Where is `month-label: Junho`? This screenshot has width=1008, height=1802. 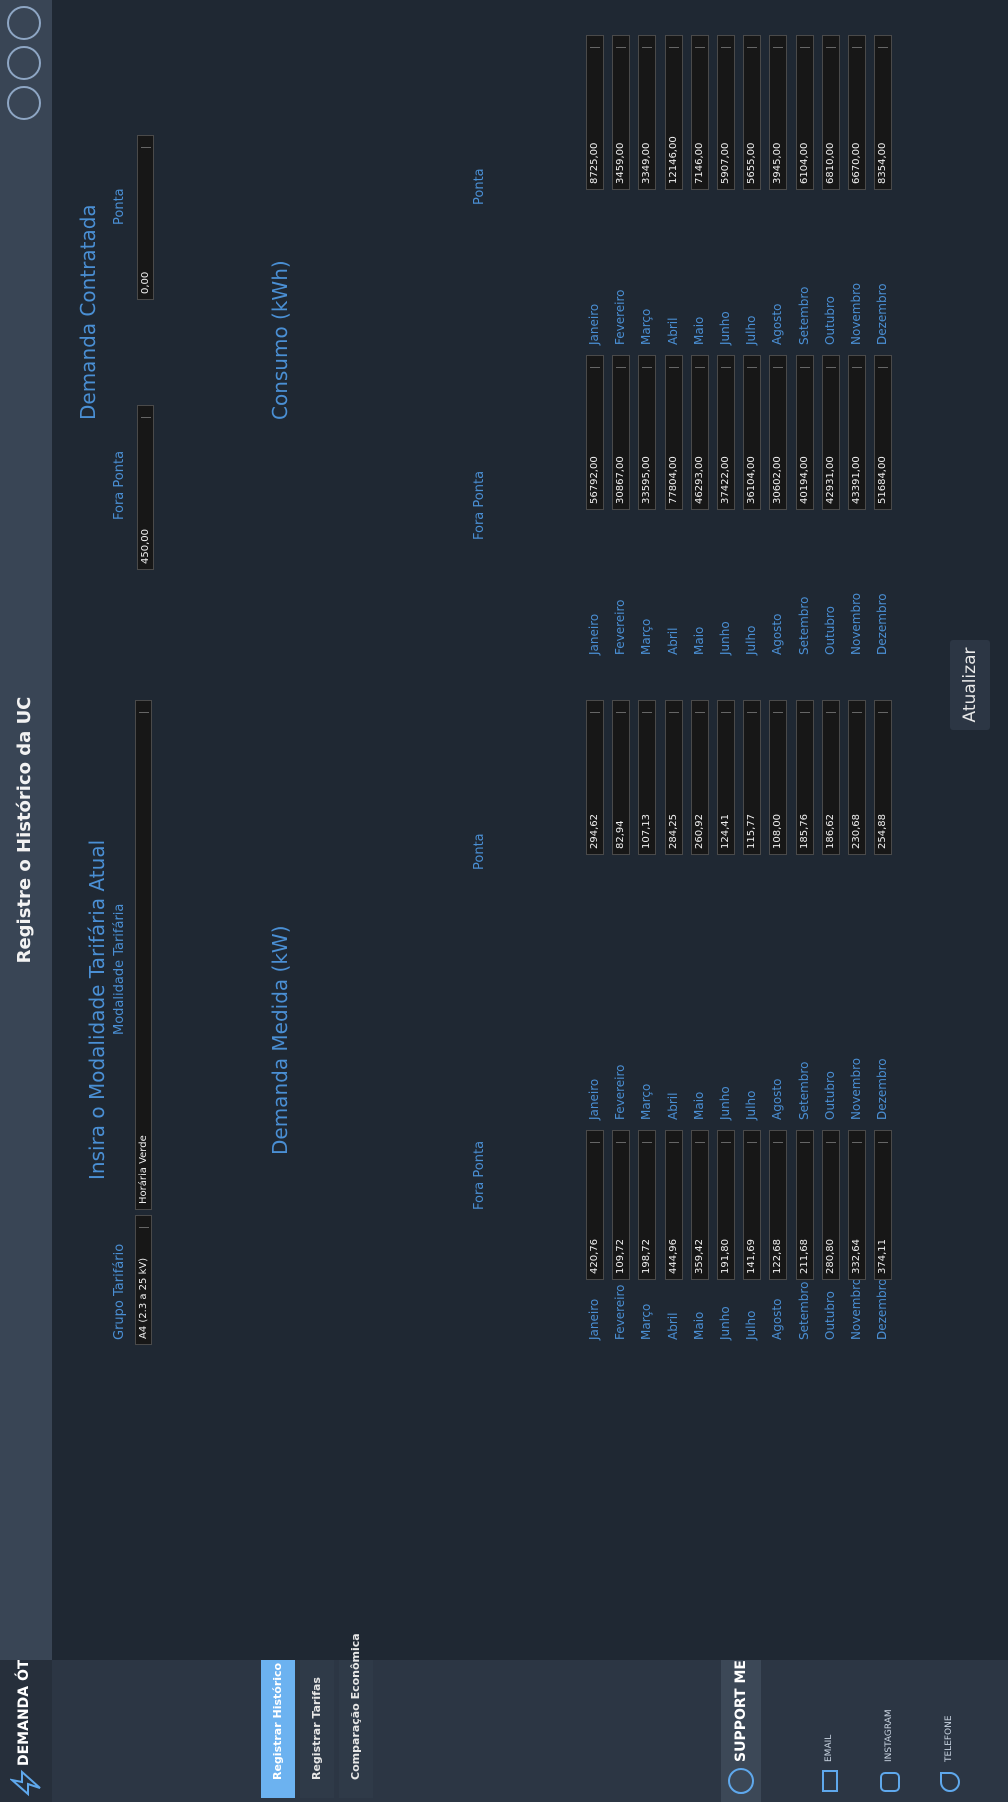
month-label: Junho is located at coordinates (725, 328).